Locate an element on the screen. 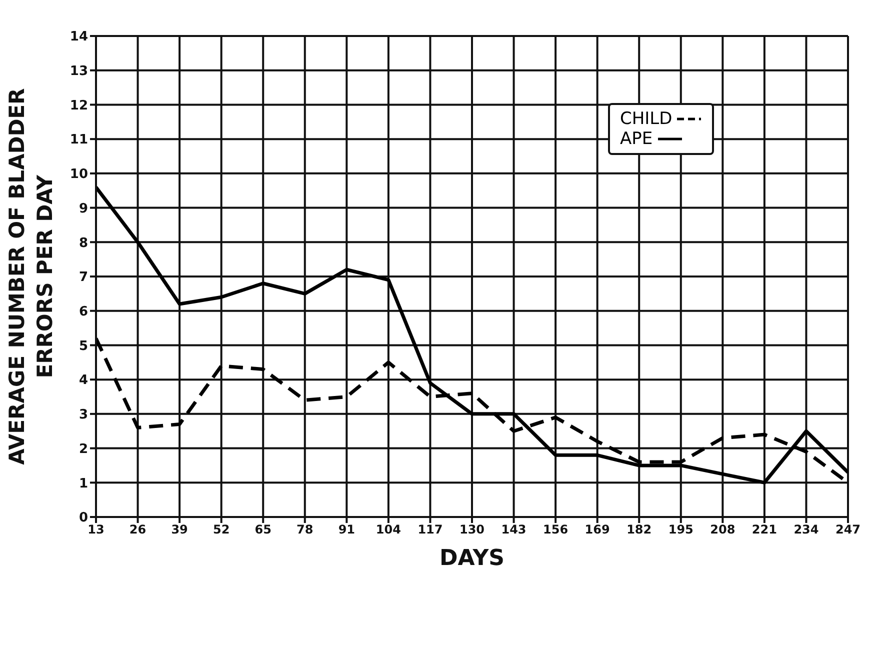  x-tick-label: 247 is located at coordinates (848, 529).